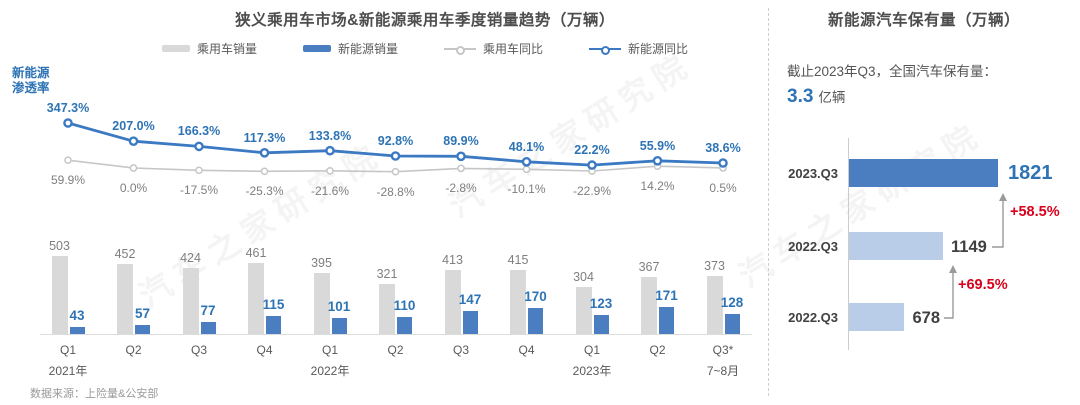  Describe the element at coordinates (125, 253) in the screenshot. I see `passenger-sales-value: 452` at that location.